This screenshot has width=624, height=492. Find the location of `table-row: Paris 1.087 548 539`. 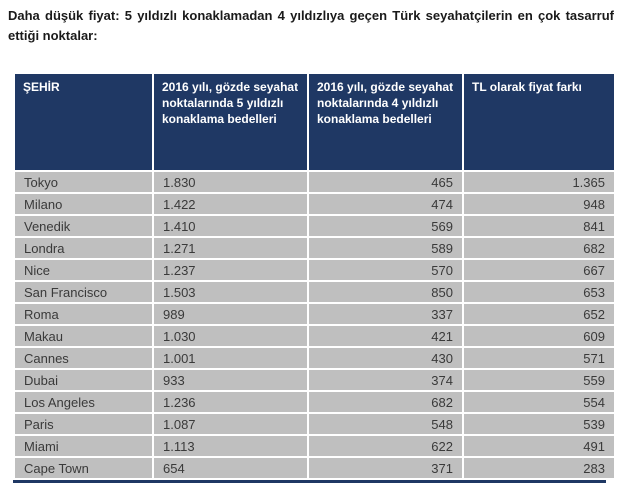

table-row: Paris 1.087 548 539 is located at coordinates (314, 424).